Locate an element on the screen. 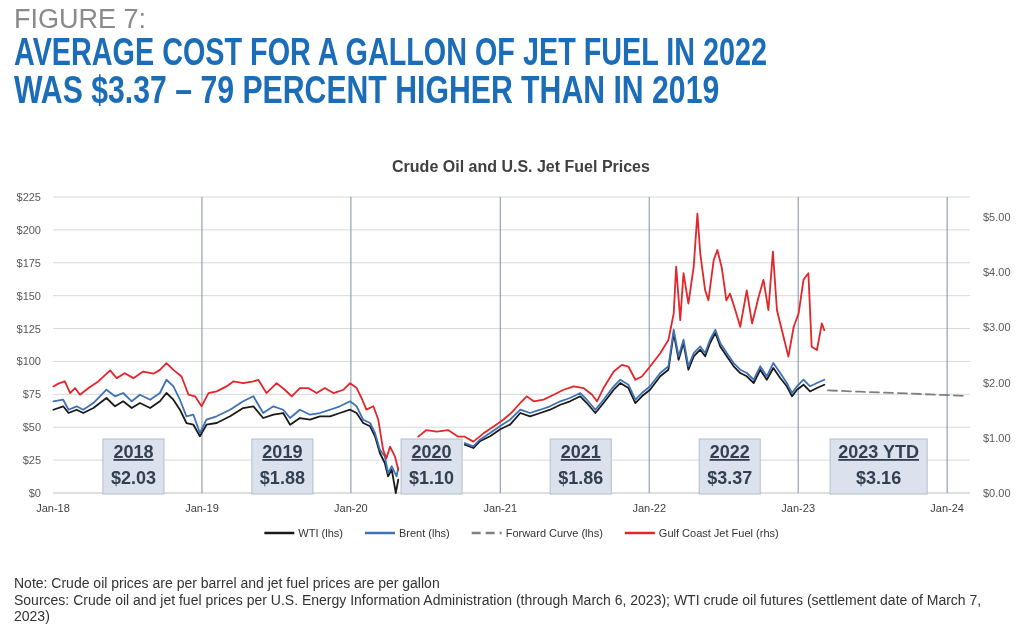 The image size is (1024, 628). chart-subtitle: Crude Oil and U.S. Jet Fuel Prices is located at coordinates (521, 166).